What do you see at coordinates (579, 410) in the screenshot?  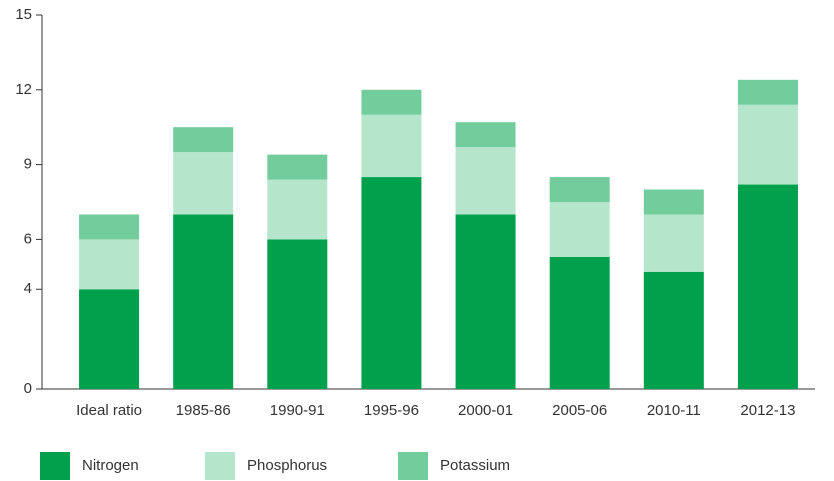 I see `x-tick-label: 2005-06` at bounding box center [579, 410].